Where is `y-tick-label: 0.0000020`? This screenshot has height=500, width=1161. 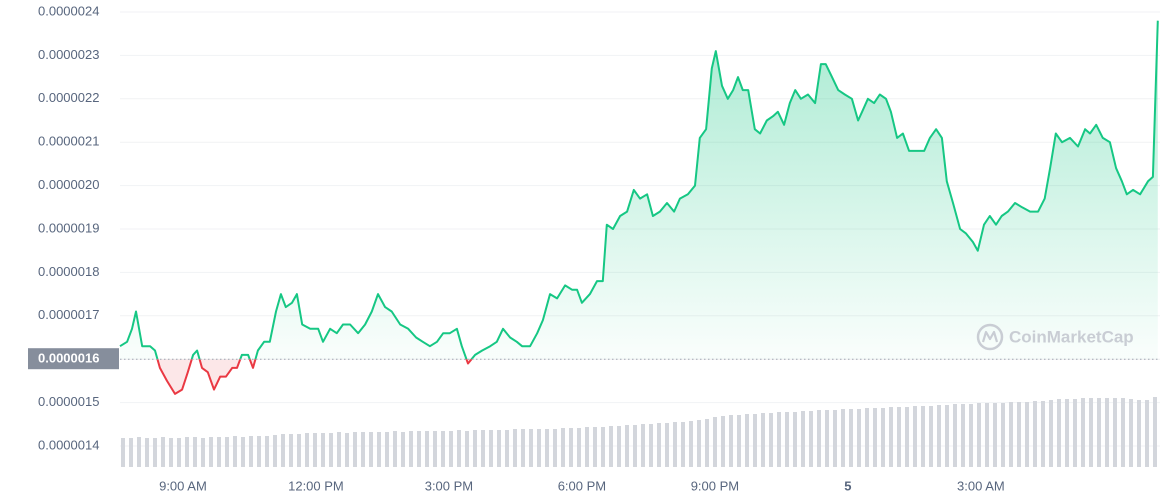
y-tick-label: 0.0000020 is located at coordinates (68, 184).